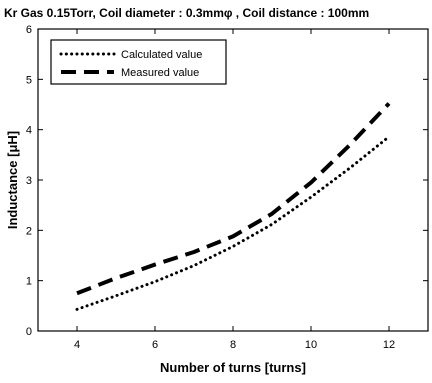 Image resolution: width=432 pixels, height=383 pixels. Describe the element at coordinates (29, 131) in the screenshot. I see `y-tick-label: 4` at that location.